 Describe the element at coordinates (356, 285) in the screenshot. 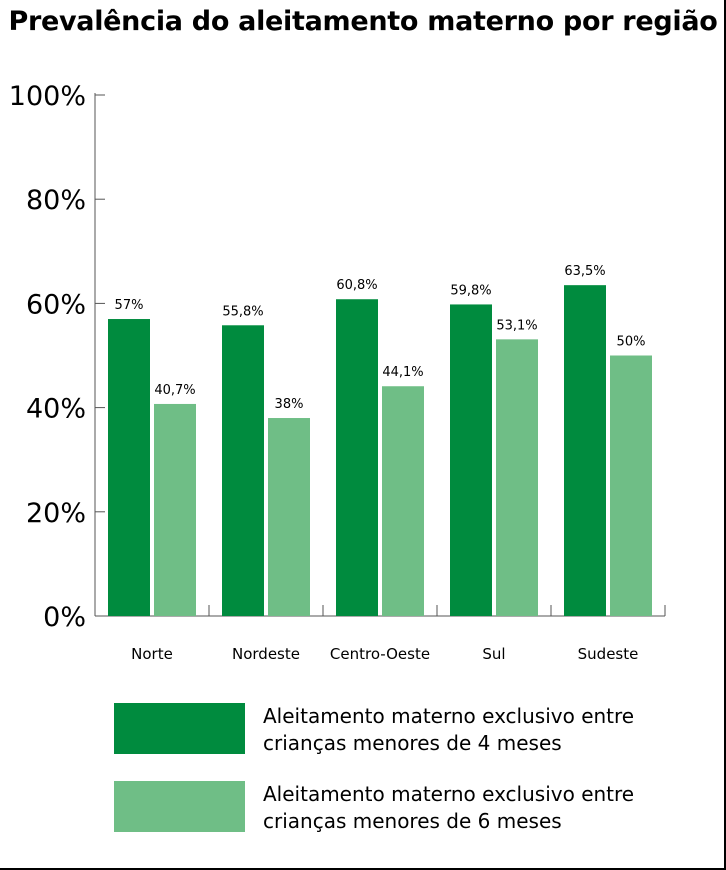

I see `data-label: 60,8%` at that location.